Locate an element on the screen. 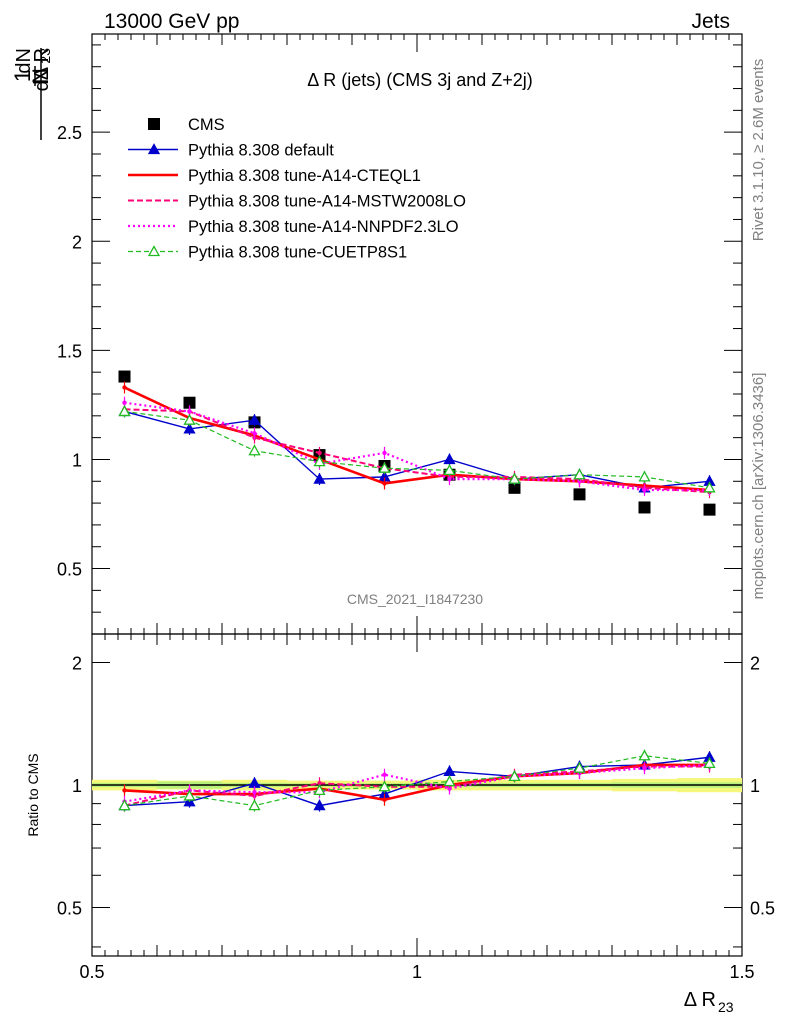 Image resolution: width=786 pixels, height=1024 pixels. main-y-axis-label: 1 N dN dΔ R 23 is located at coordinates (31, 94).